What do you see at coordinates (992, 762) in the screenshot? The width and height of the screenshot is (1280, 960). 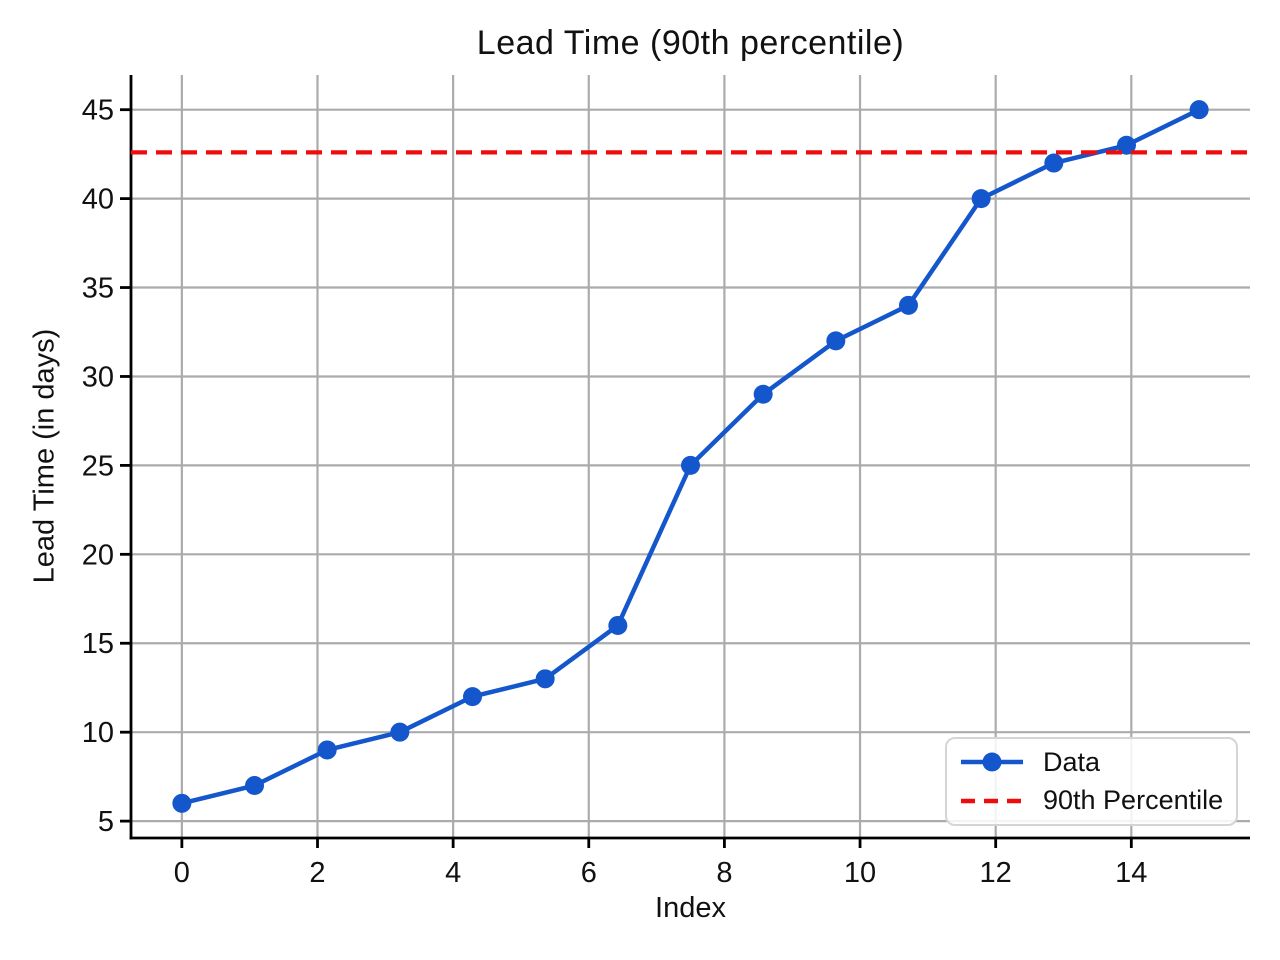 I see `legend-line-marker-sample` at bounding box center [992, 762].